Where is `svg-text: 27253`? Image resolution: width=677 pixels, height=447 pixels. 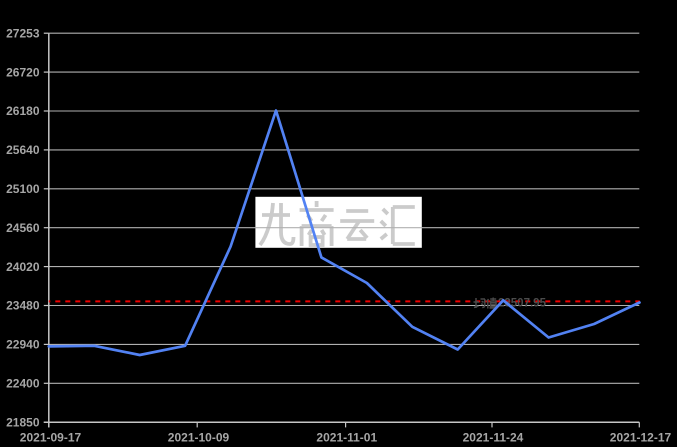 svg-text: 27253 is located at coordinates (23, 33).